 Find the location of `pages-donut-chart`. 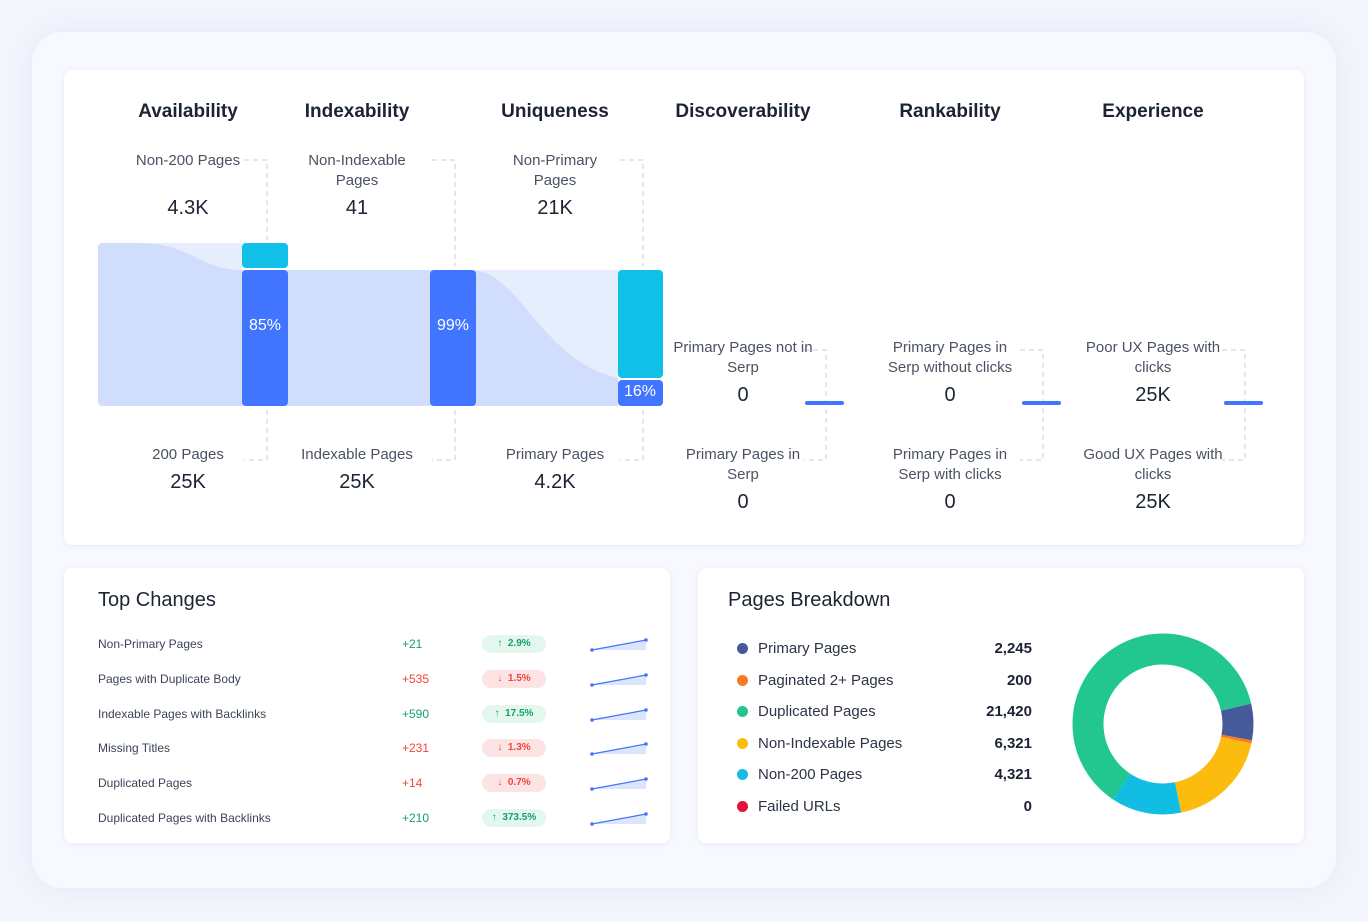

pages-donut-chart is located at coordinates (1163, 724).